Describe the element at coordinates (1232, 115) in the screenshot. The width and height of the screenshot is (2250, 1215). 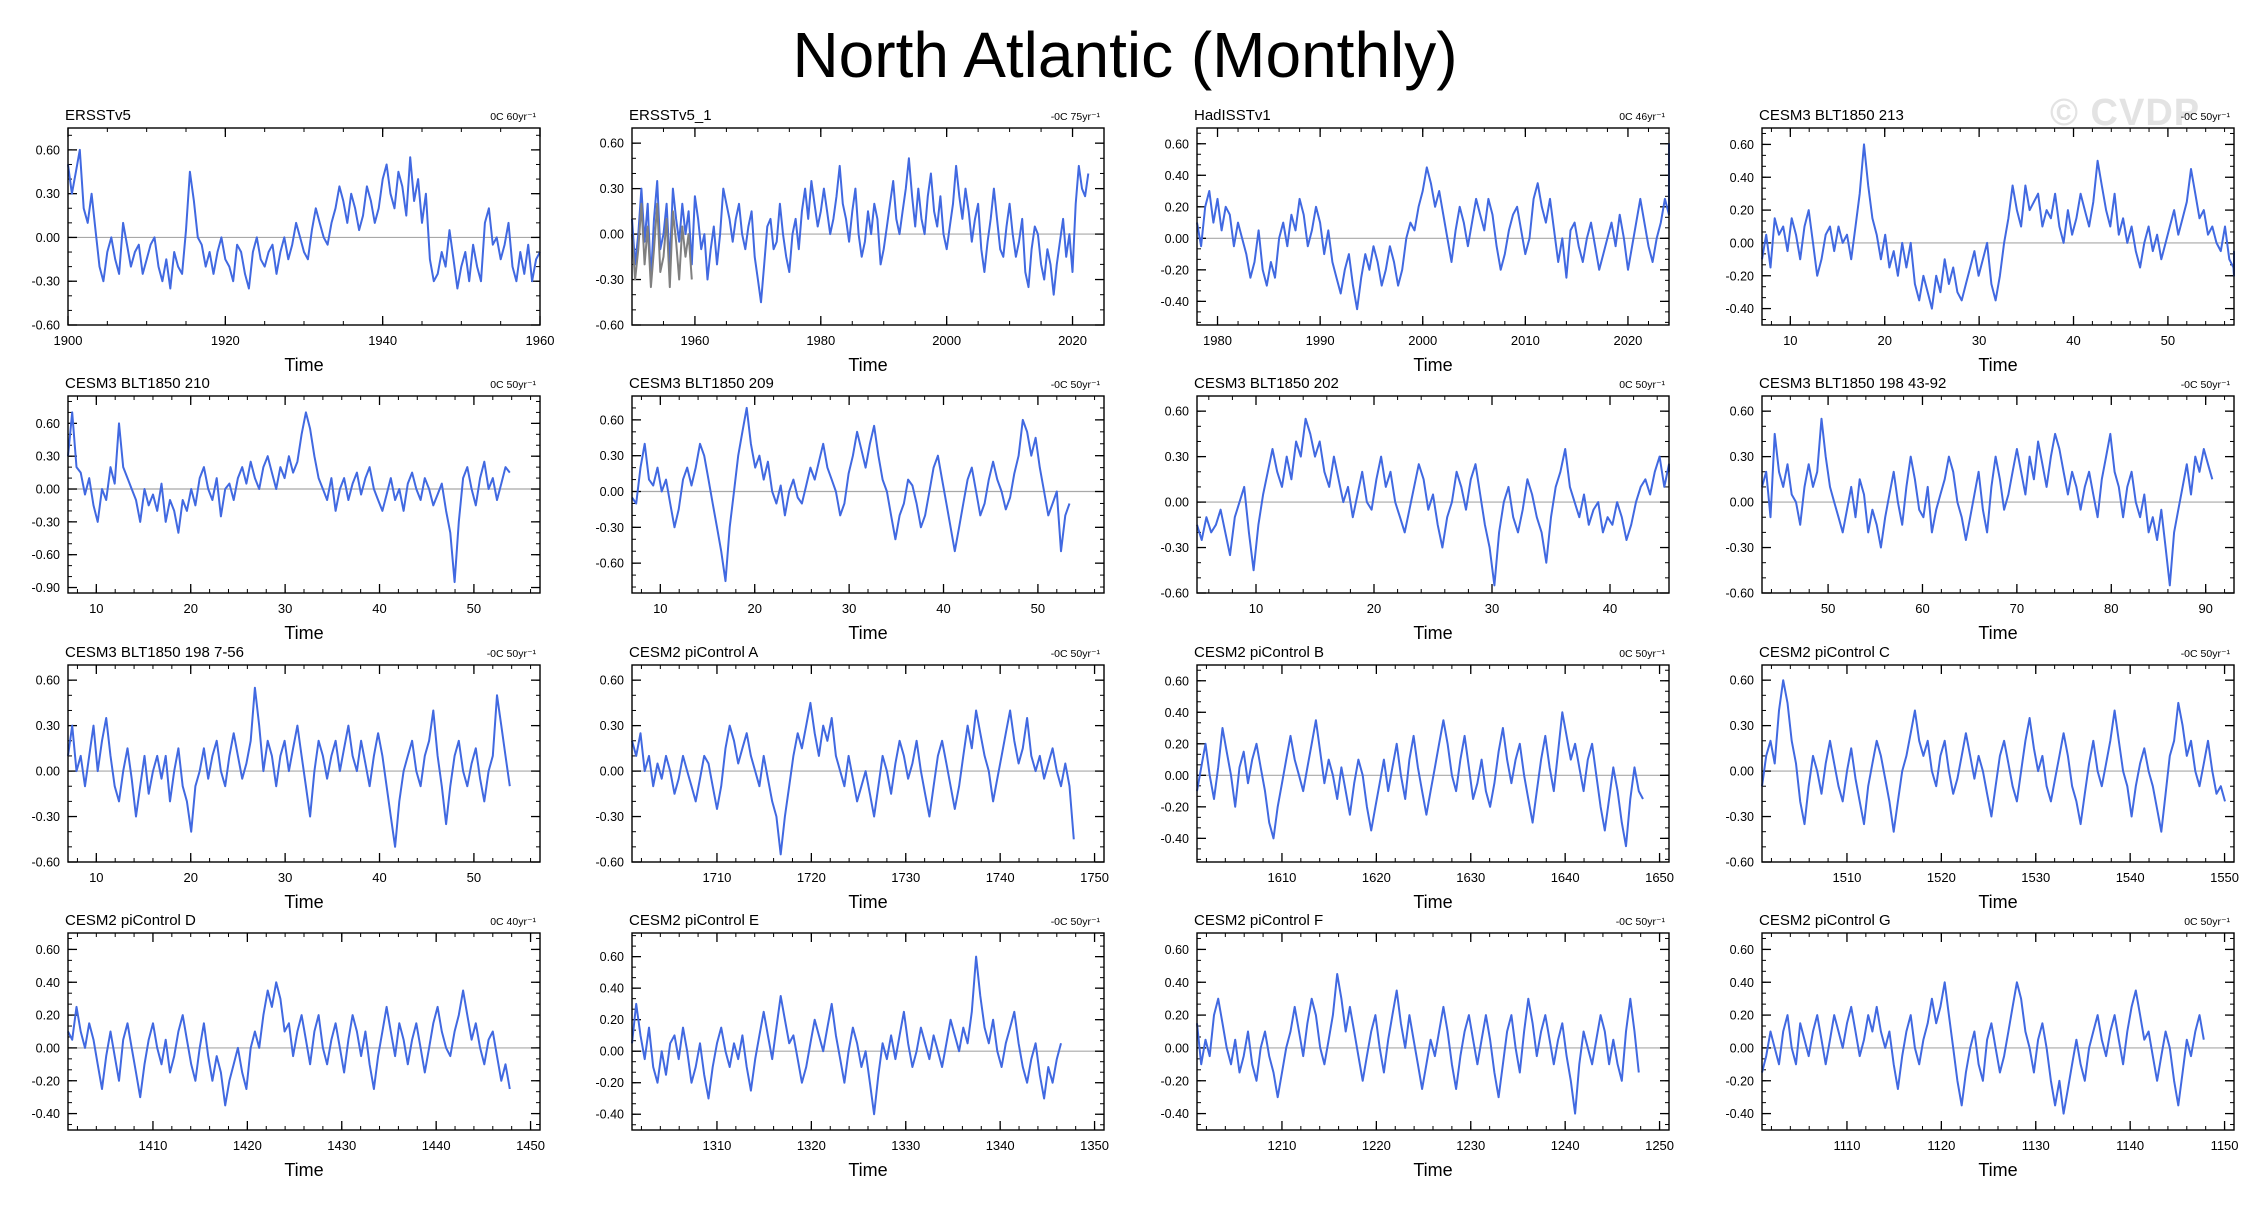
I see `panel-title: HadISSTv1` at that location.